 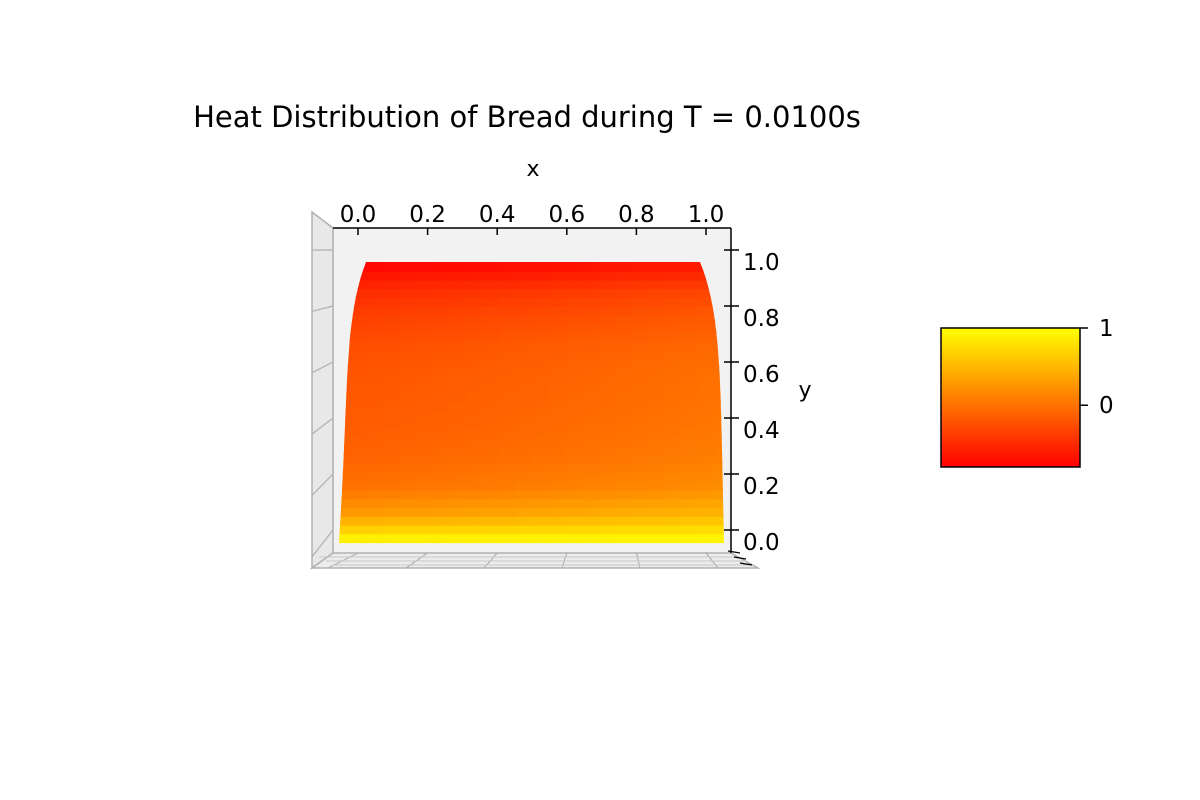 What do you see at coordinates (761, 375) in the screenshot?
I see `y-tick-label: 0.6` at bounding box center [761, 375].